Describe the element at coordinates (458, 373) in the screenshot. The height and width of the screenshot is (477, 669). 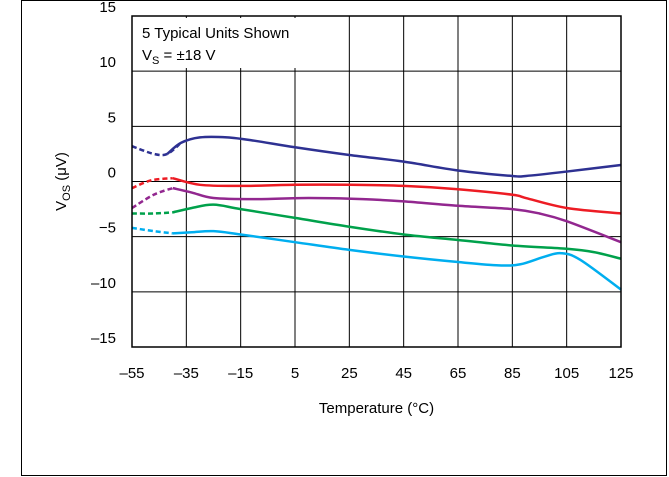
I see `x-tick-label: 65` at that location.